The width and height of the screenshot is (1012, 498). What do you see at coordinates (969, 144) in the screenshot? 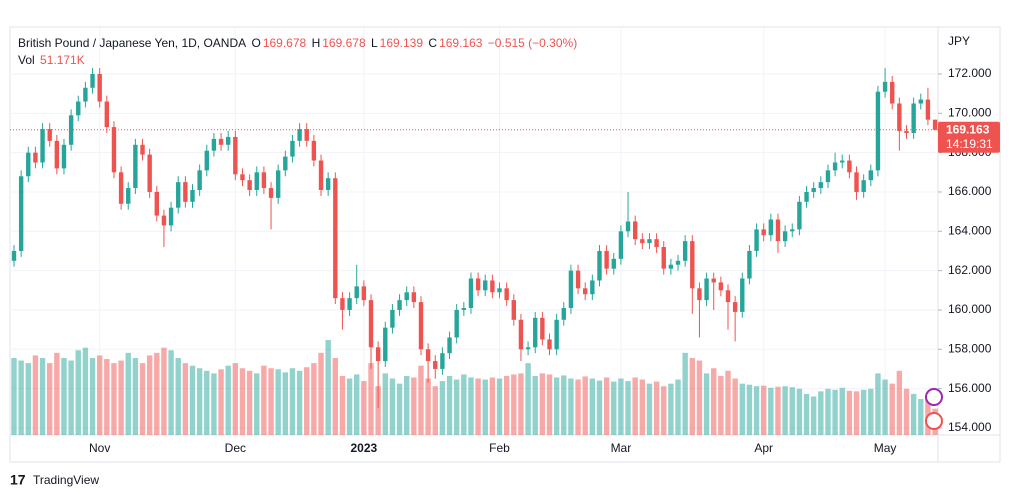
I see `countdown: 14:19:31` at bounding box center [969, 144].